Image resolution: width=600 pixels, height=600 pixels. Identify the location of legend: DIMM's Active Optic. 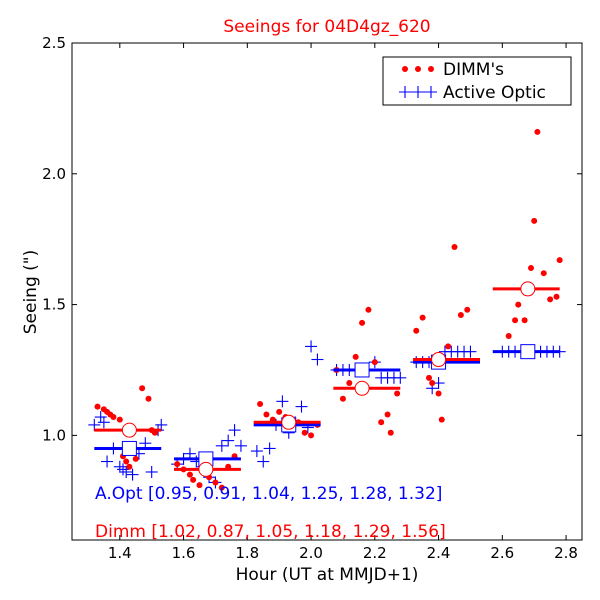
(477, 81).